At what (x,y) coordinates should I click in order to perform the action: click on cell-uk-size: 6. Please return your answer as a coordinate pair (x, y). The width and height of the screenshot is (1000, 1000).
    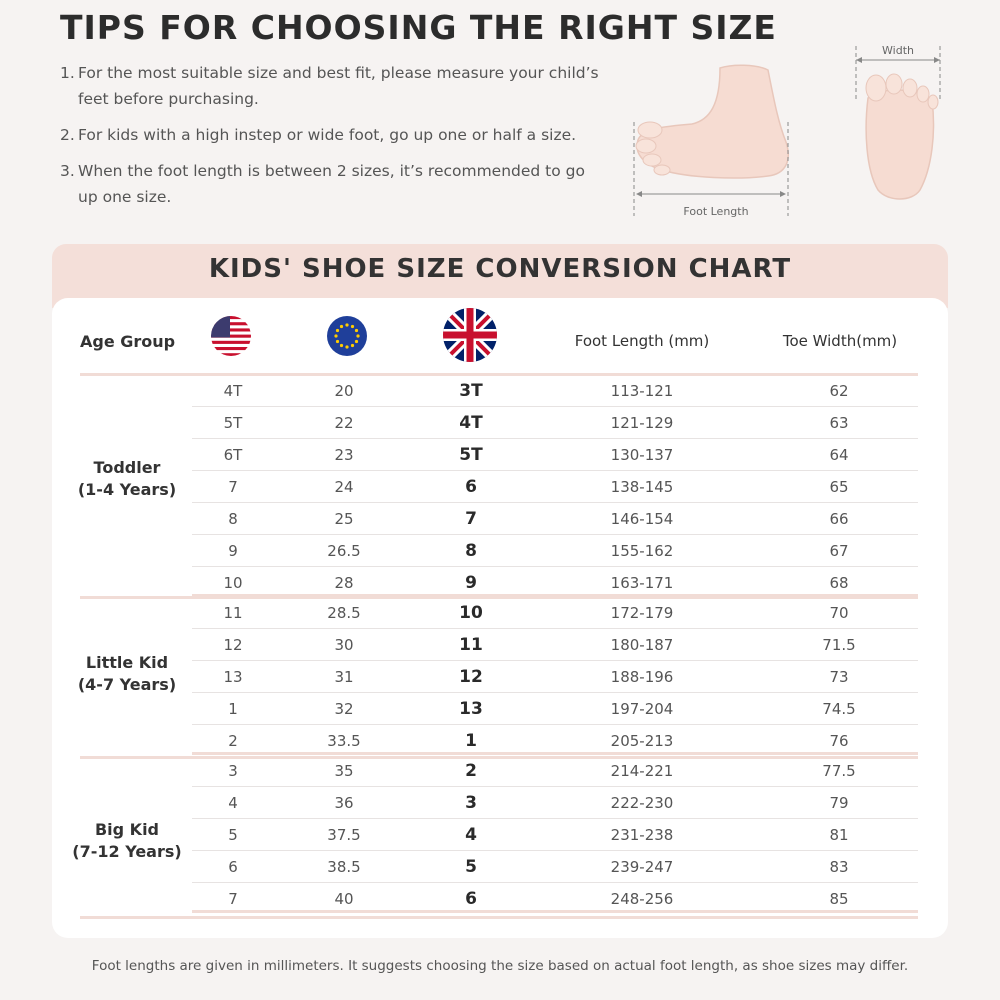
    Looking at the image, I should click on (471, 899).